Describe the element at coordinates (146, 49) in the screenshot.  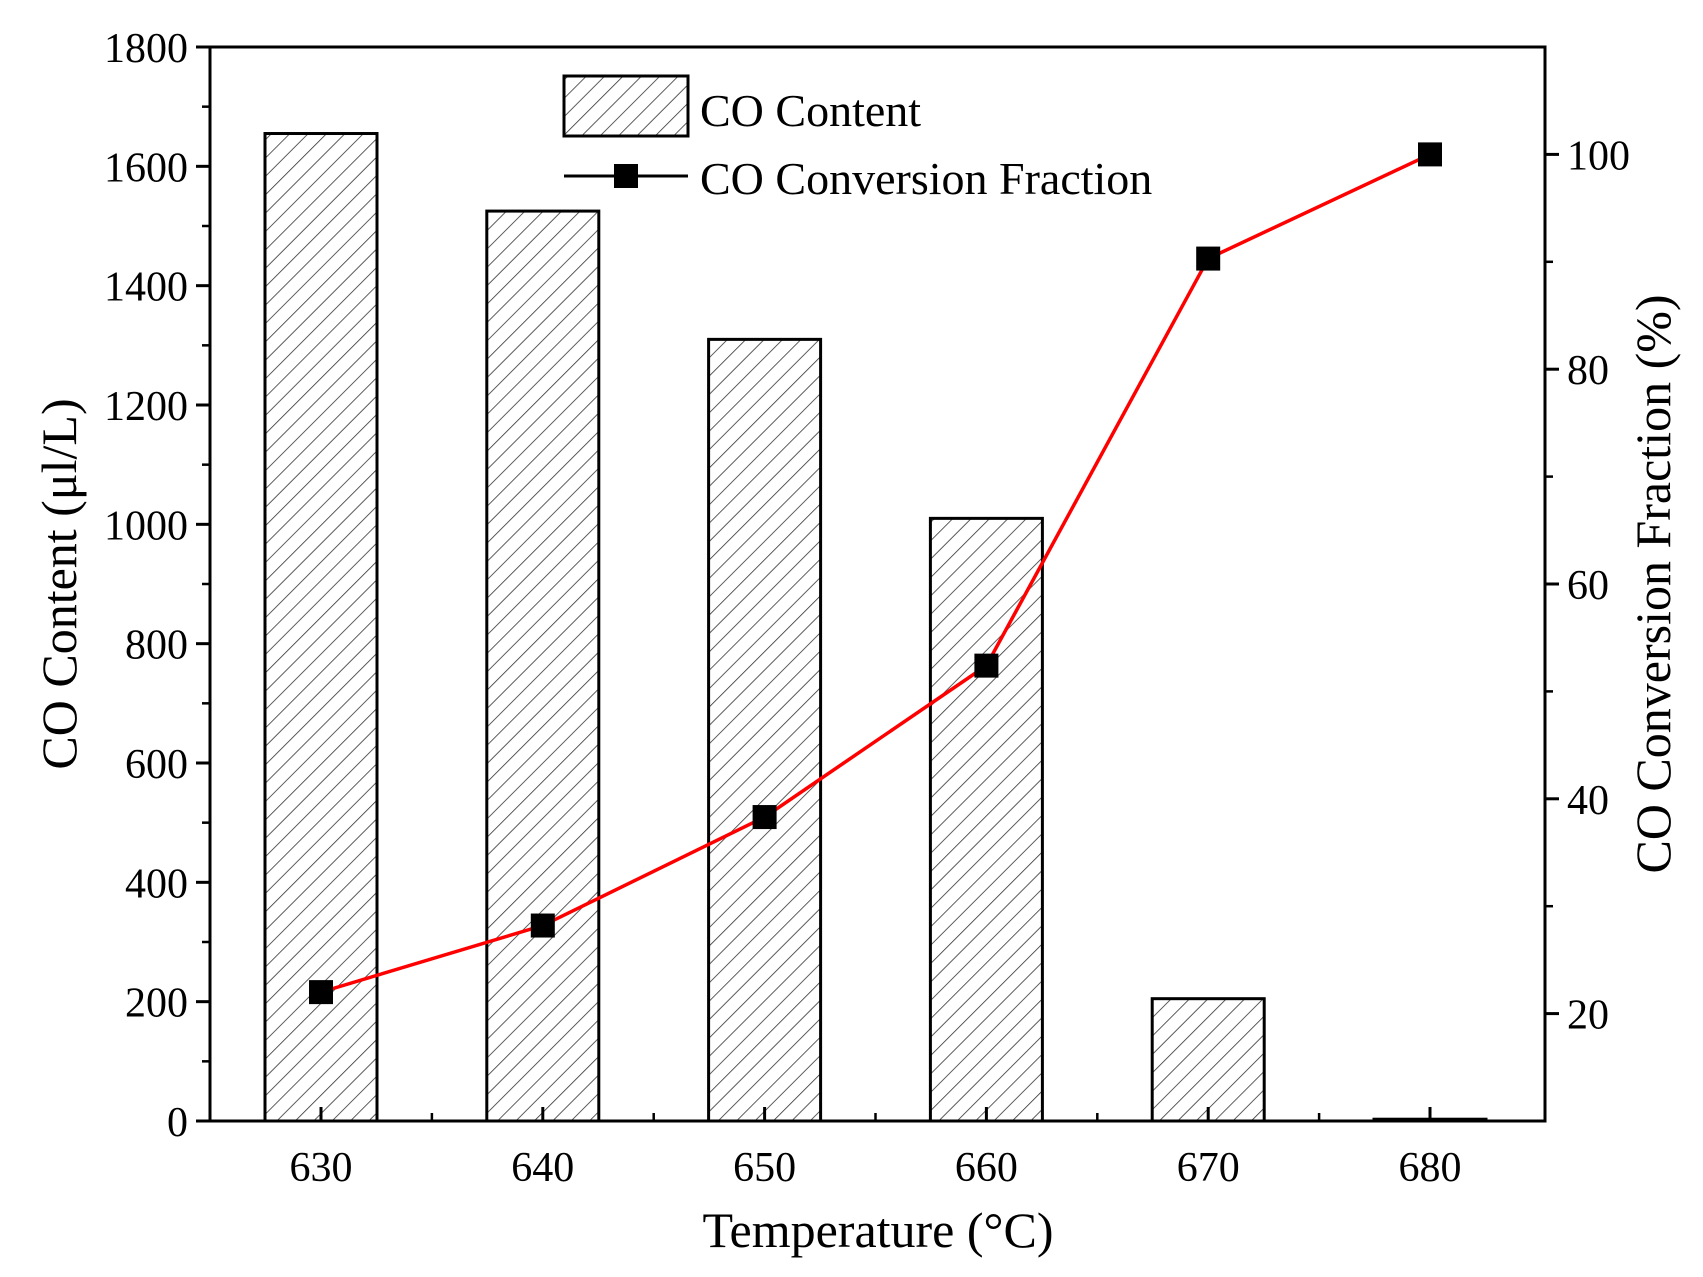
I see `y-tick-label: 1800` at that location.